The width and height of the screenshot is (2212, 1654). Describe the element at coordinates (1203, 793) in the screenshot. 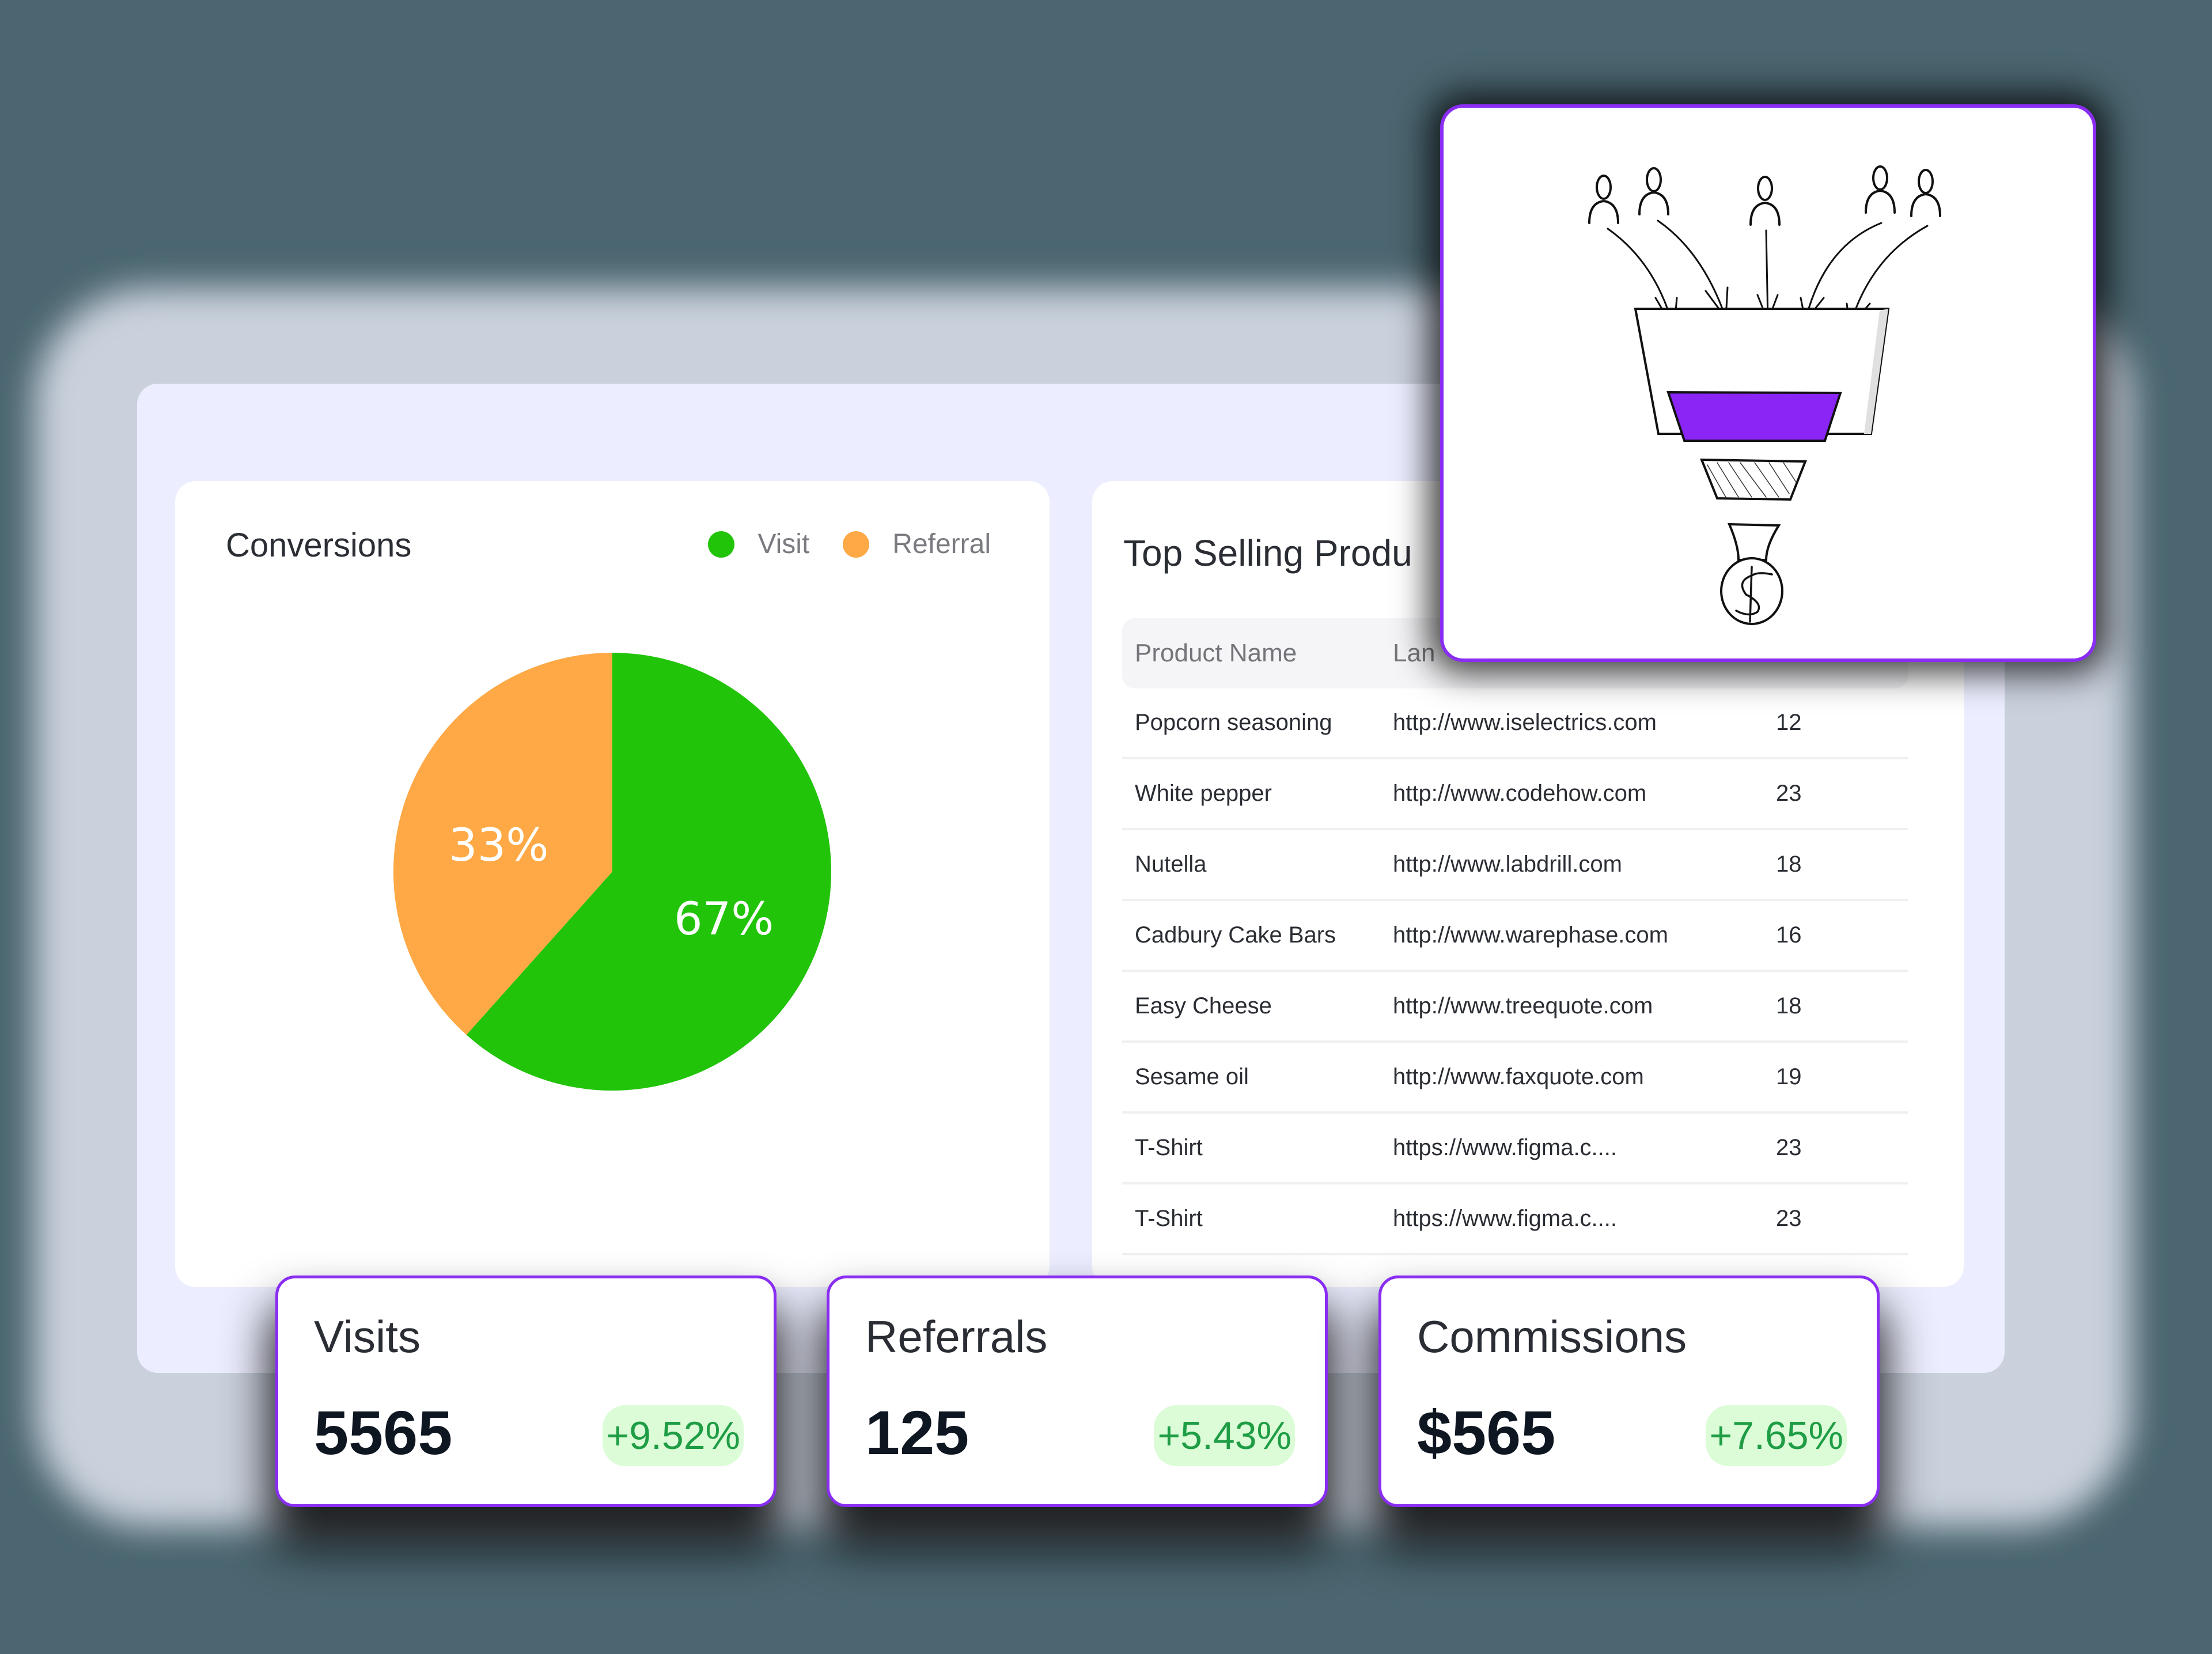

I see `cell-product-name: White pepper` at that location.